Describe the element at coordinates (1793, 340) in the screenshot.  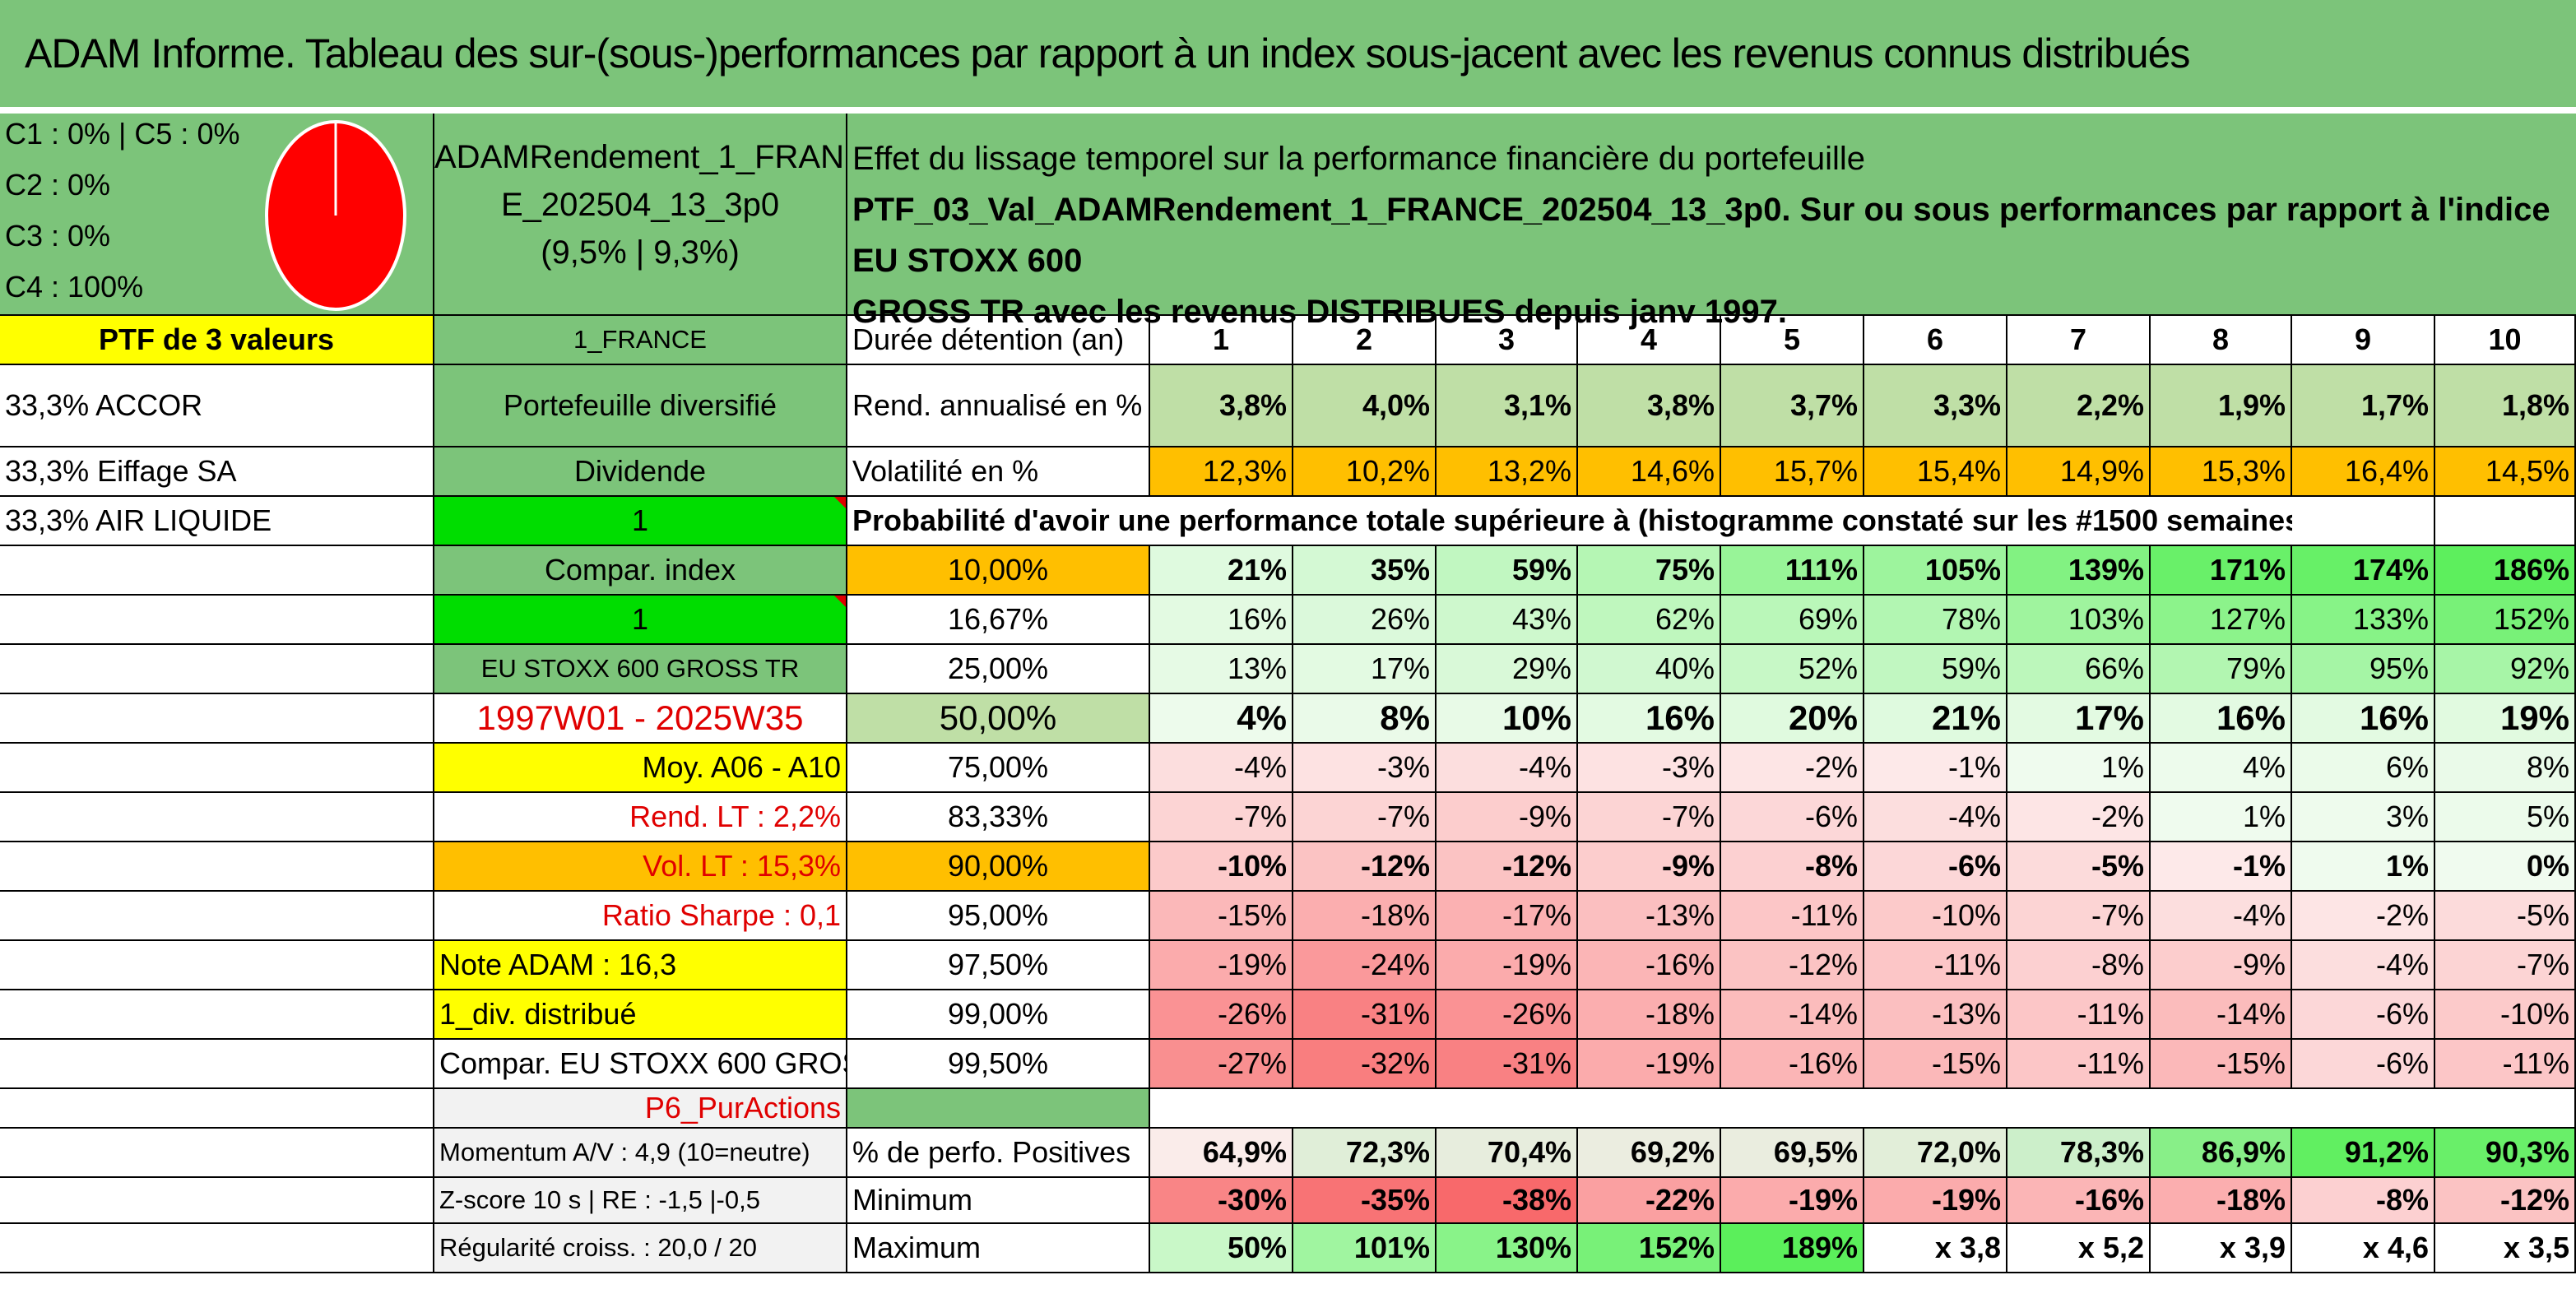
I see `year-header: 5` at that location.